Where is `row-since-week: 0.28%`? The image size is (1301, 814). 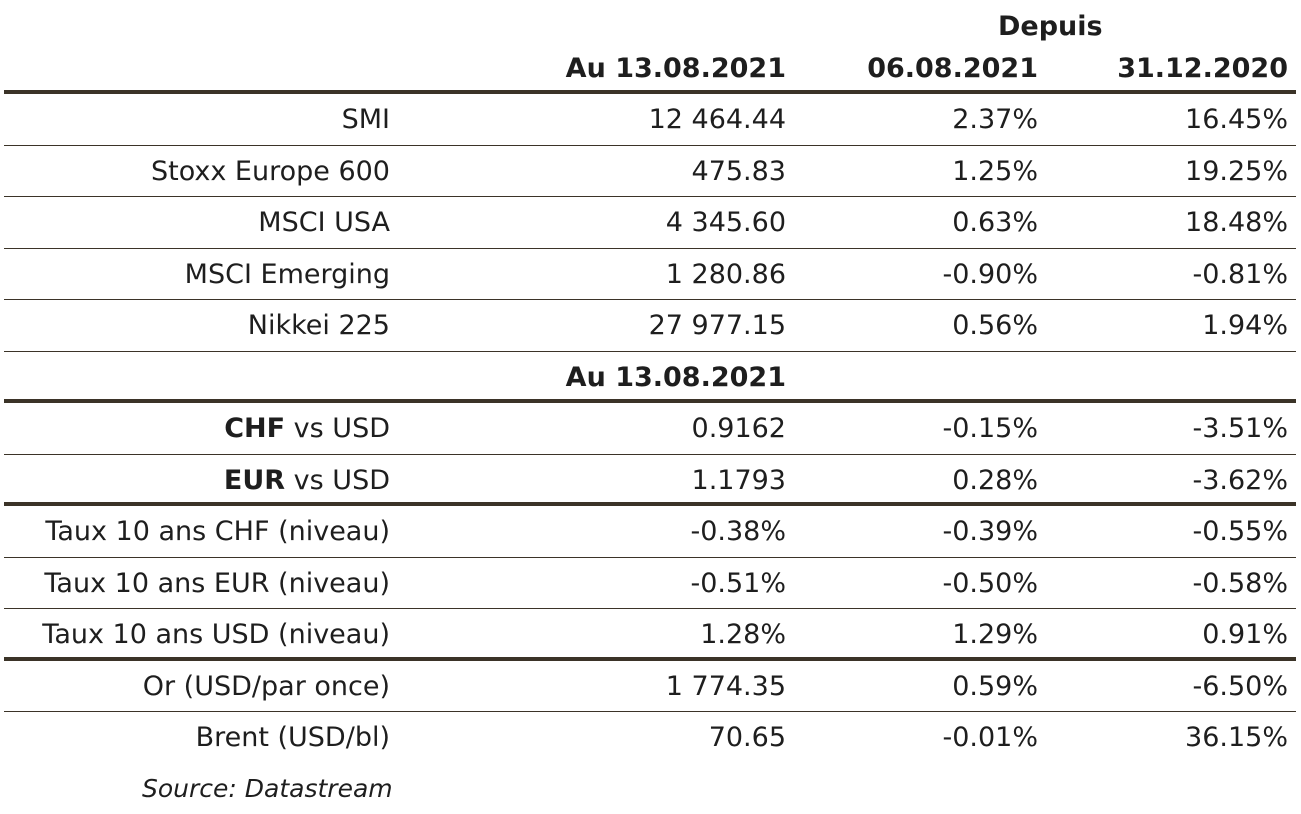 row-since-week: 0.28% is located at coordinates (995, 480).